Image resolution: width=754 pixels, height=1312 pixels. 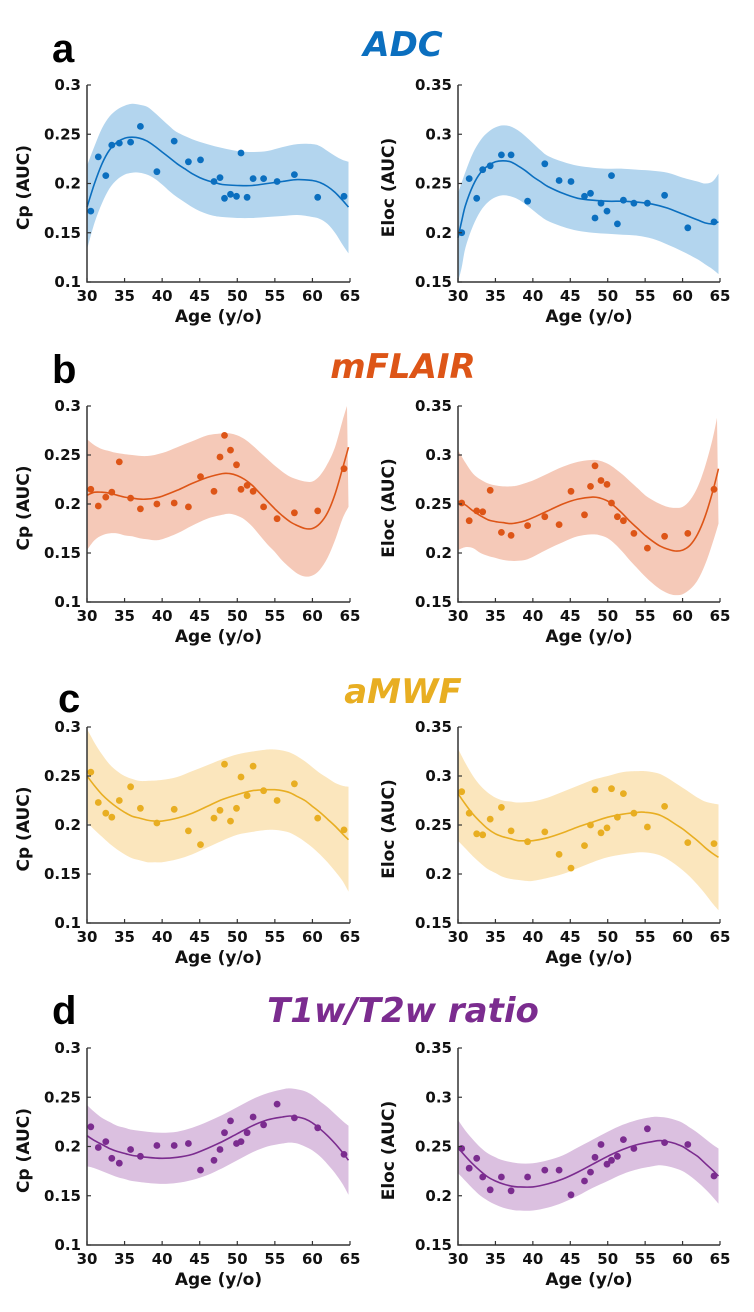 What do you see at coordinates (218, 637) in the screenshot?
I see `x-axis-label: Age (y/o)` at bounding box center [218, 637].